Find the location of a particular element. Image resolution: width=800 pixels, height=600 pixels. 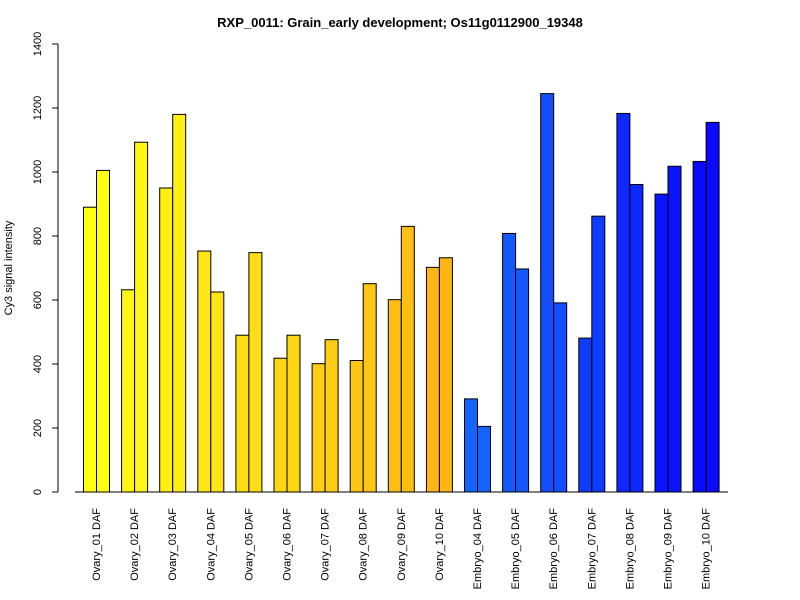

category-label: Ovary_06 DAF is located at coordinates (288, 544).